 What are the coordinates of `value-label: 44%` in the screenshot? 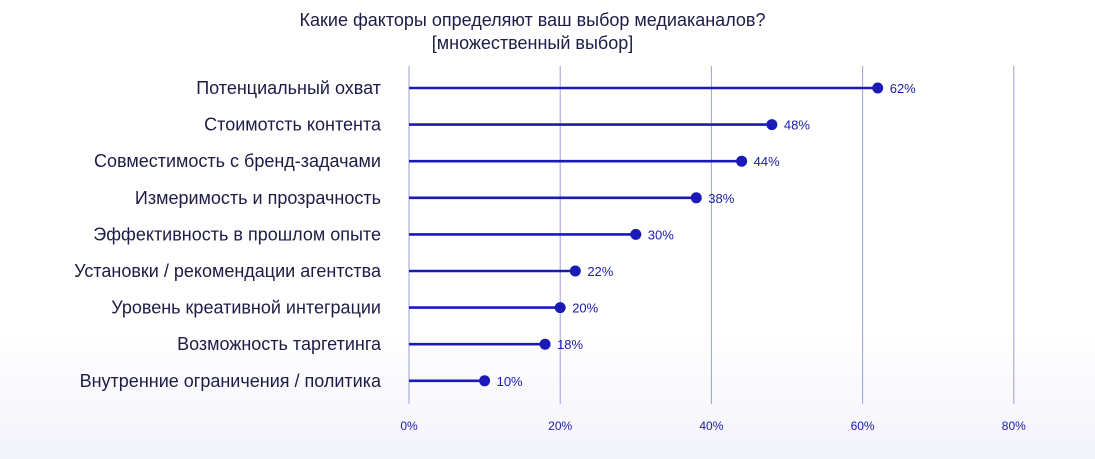 It's located at (767, 161).